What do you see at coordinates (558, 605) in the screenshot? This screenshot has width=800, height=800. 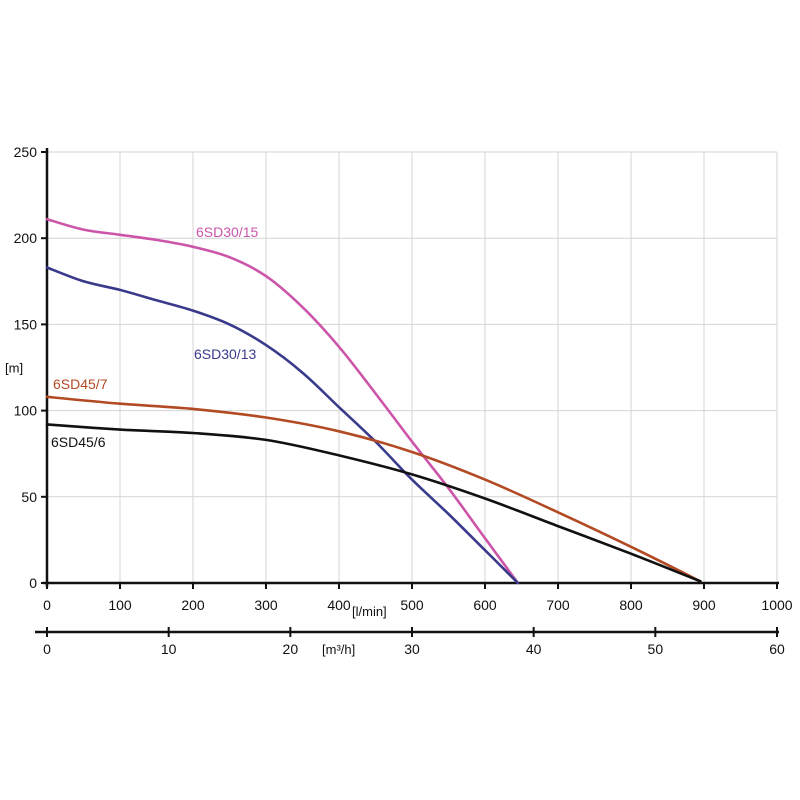 I see `x-tick-label: 700` at bounding box center [558, 605].